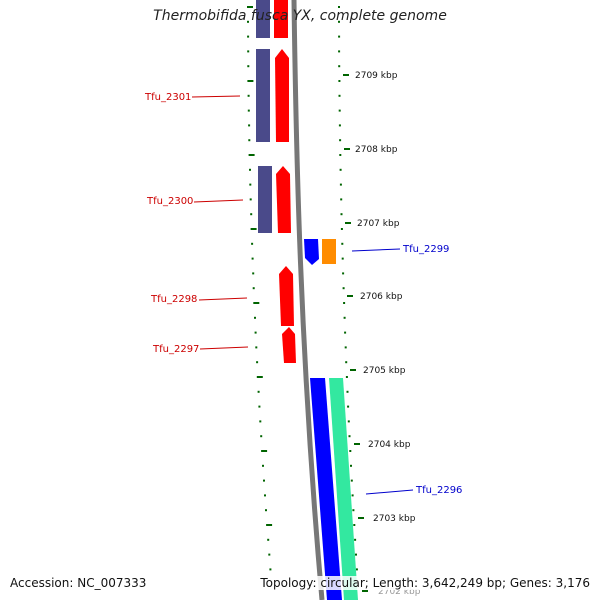 This screenshot has width=600, height=600. I want to click on gene-bar-tfu-2299-orange, so click(329, 251).